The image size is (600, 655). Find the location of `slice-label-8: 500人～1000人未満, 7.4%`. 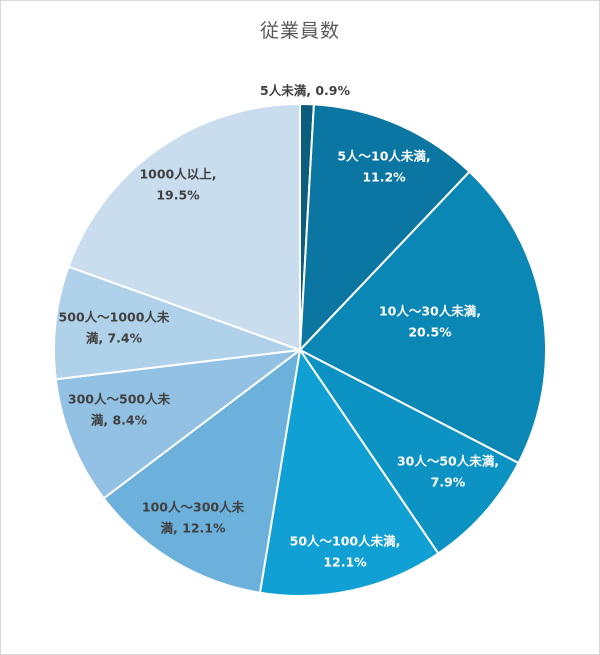

slice-label-8: 500人～1000人未満, 7.4% is located at coordinates (114, 328).